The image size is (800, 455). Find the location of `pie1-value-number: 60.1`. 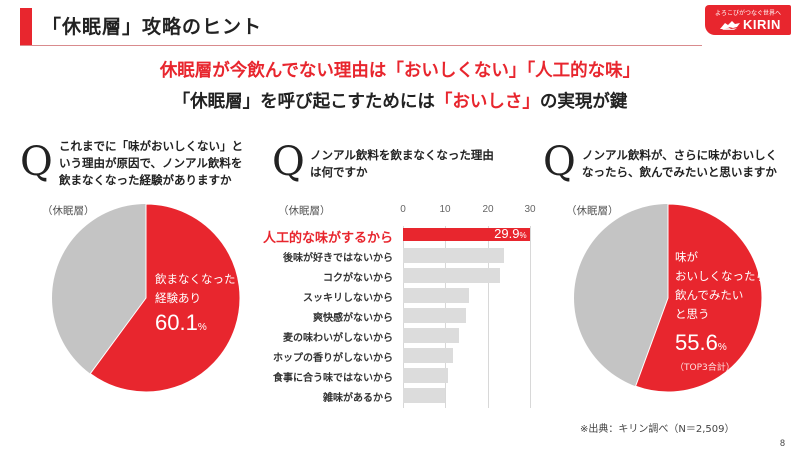

pie1-value-number: 60.1 is located at coordinates (176, 322).